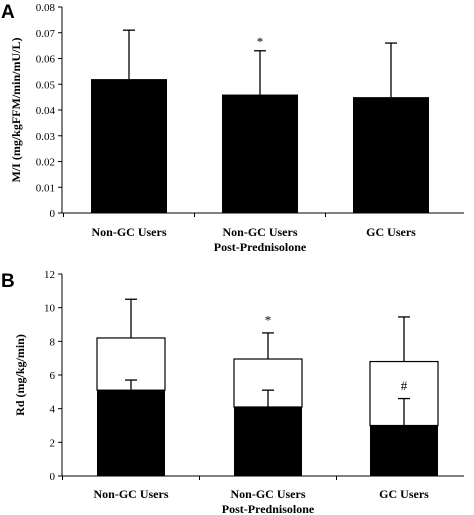 The image size is (474, 515). Describe the element at coordinates (46, 60) in the screenshot. I see `panel-a-y-tick-label: 0.06` at that location.